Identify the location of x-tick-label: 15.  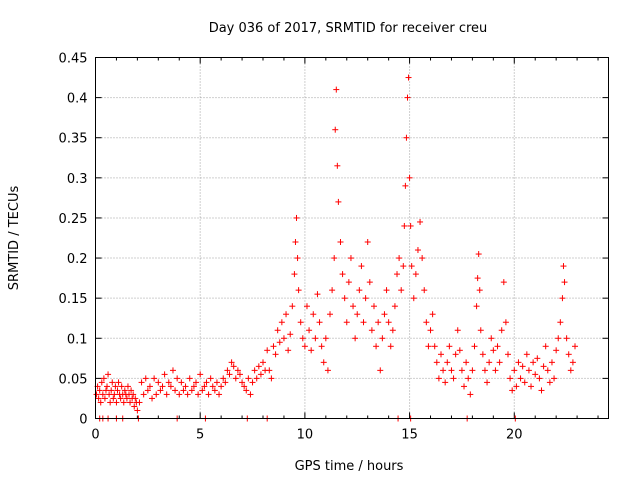
(409, 435).